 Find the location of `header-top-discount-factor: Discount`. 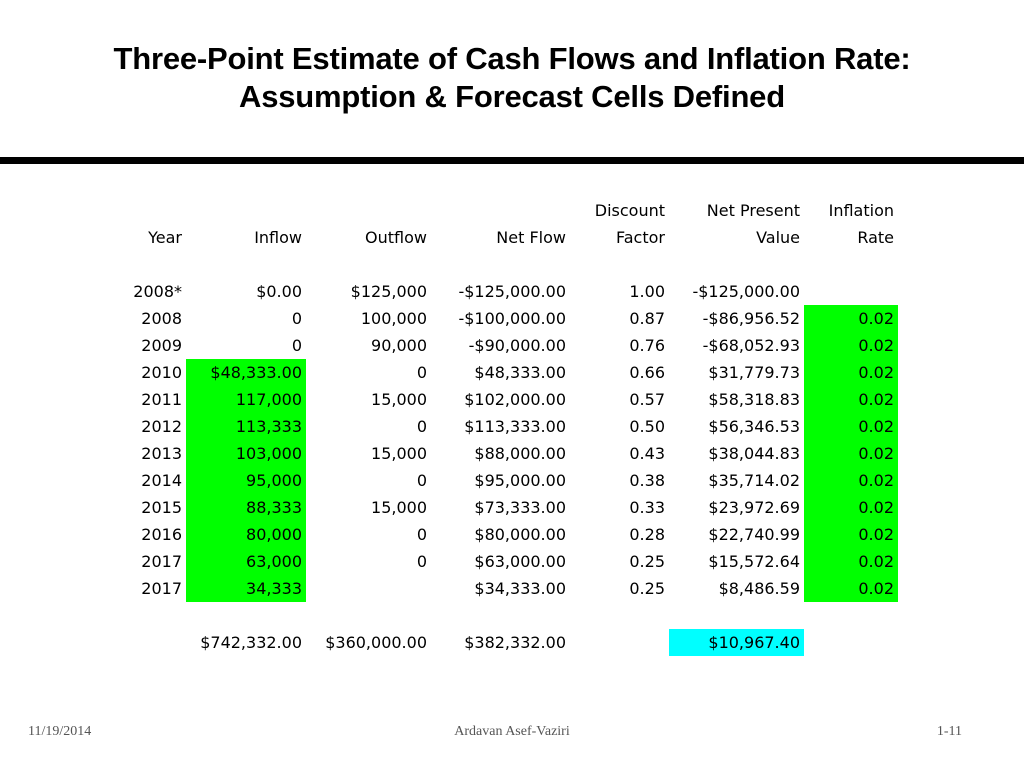

header-top-discount-factor: Discount is located at coordinates (629, 210).